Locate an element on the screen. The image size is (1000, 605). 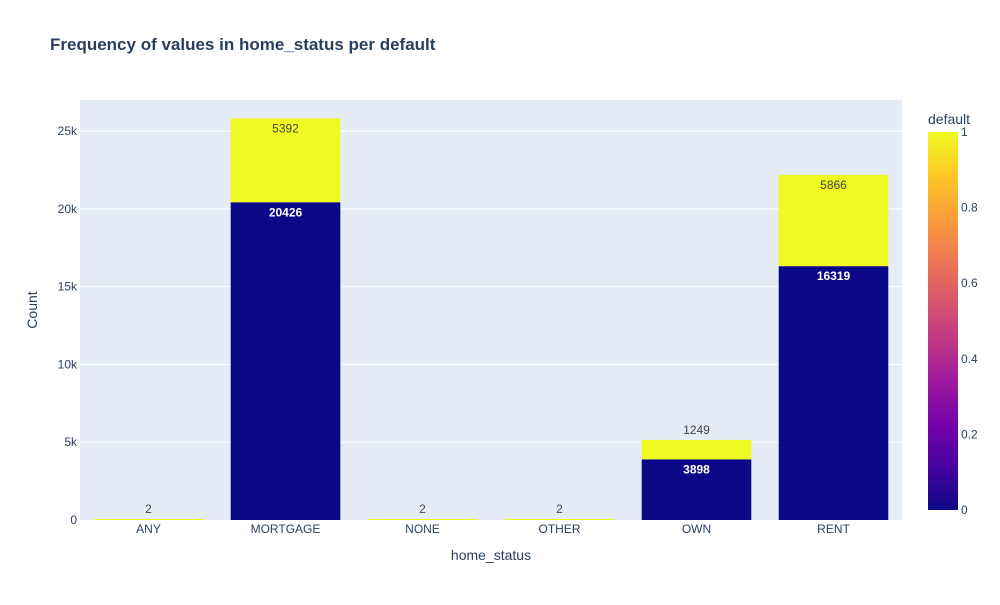
y-tick-label: 5k is located at coordinates (71, 442).